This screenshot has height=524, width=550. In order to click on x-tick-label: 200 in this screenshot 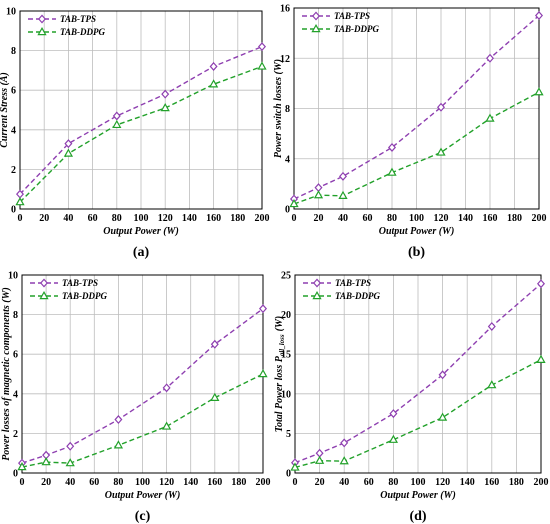, I will do `click(541, 482)`.